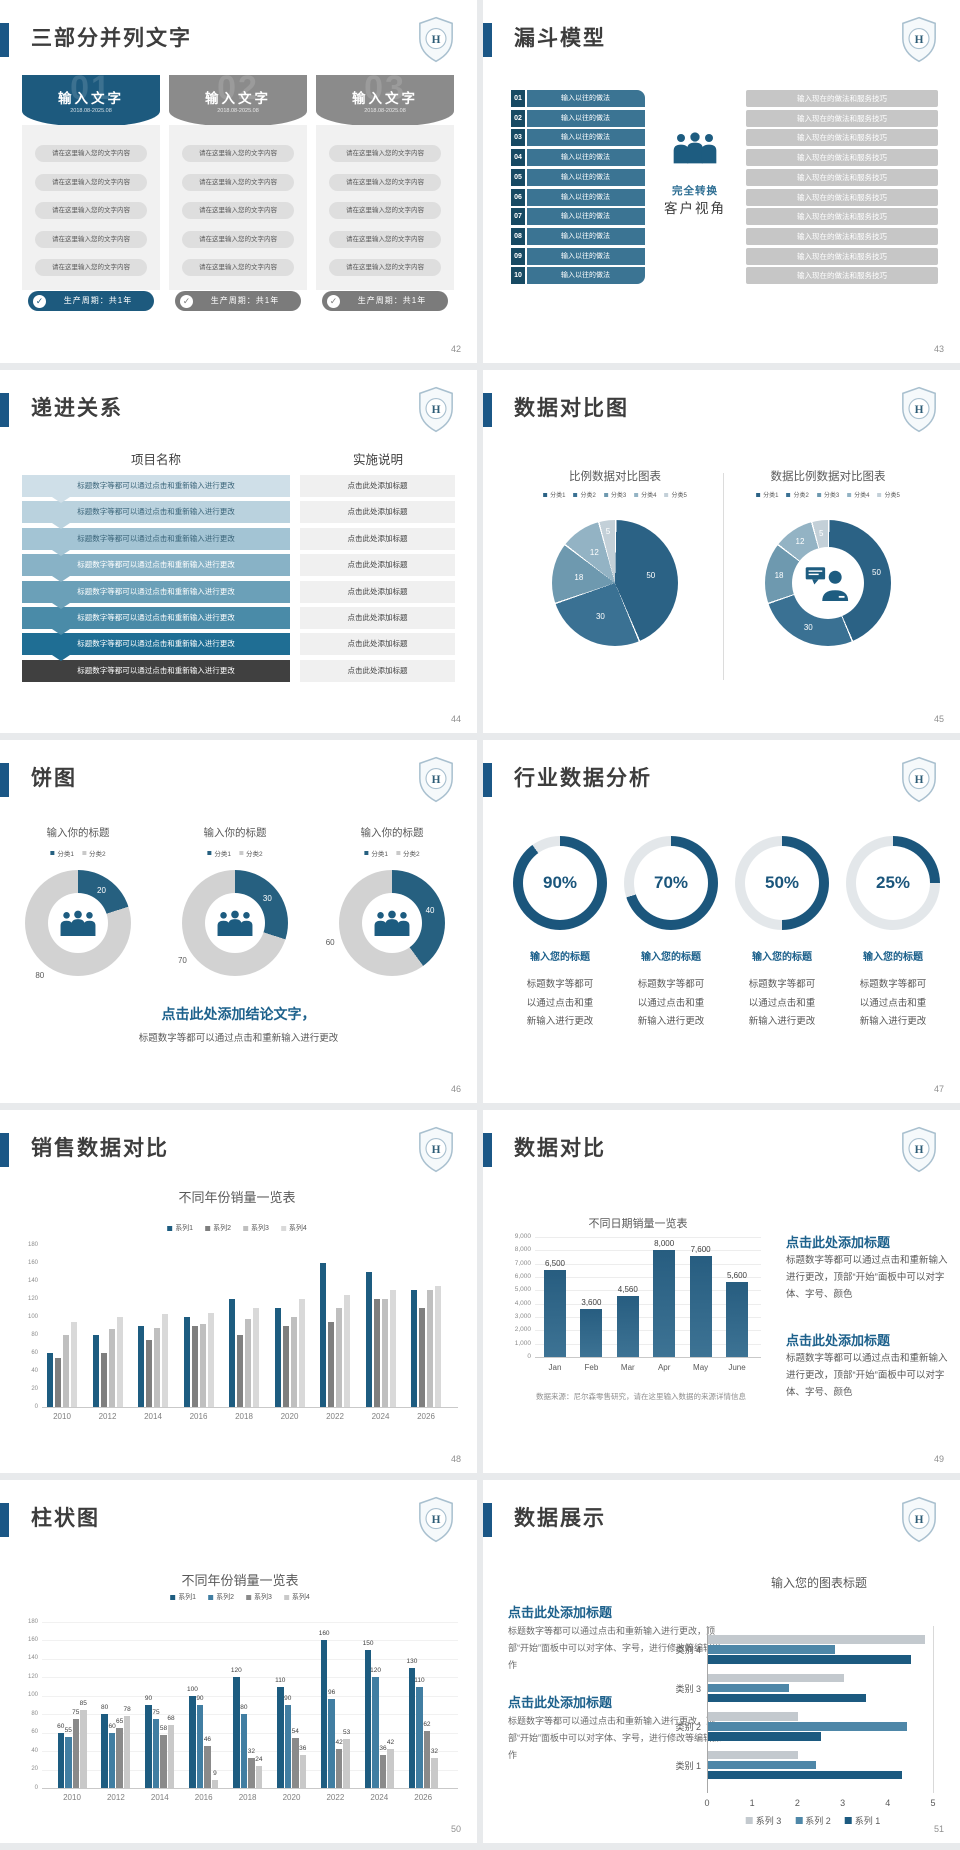 This screenshot has height=1850, width=960. What do you see at coordinates (127, 1710) in the screenshot?
I see `bar-value-label: 78` at bounding box center [127, 1710].